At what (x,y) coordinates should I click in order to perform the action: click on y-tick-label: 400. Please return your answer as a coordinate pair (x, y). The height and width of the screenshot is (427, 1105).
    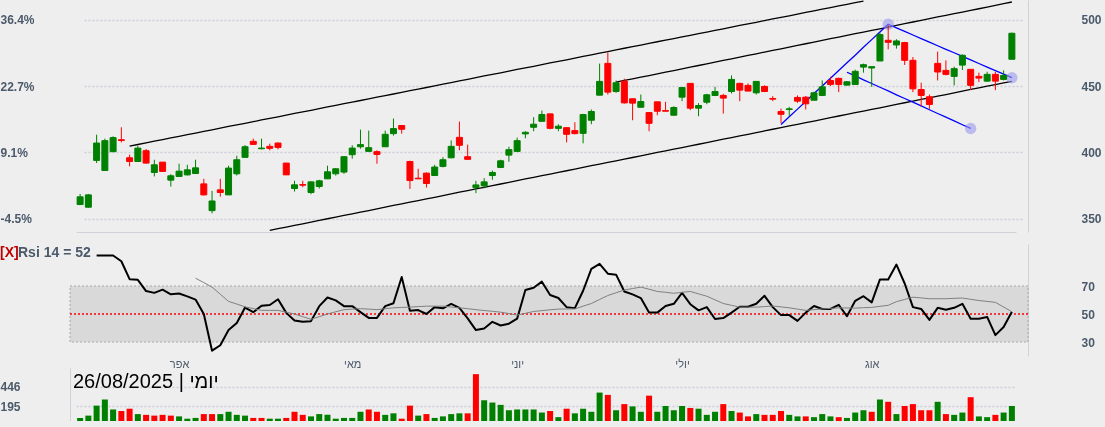
    Looking at the image, I should click on (1091, 152).